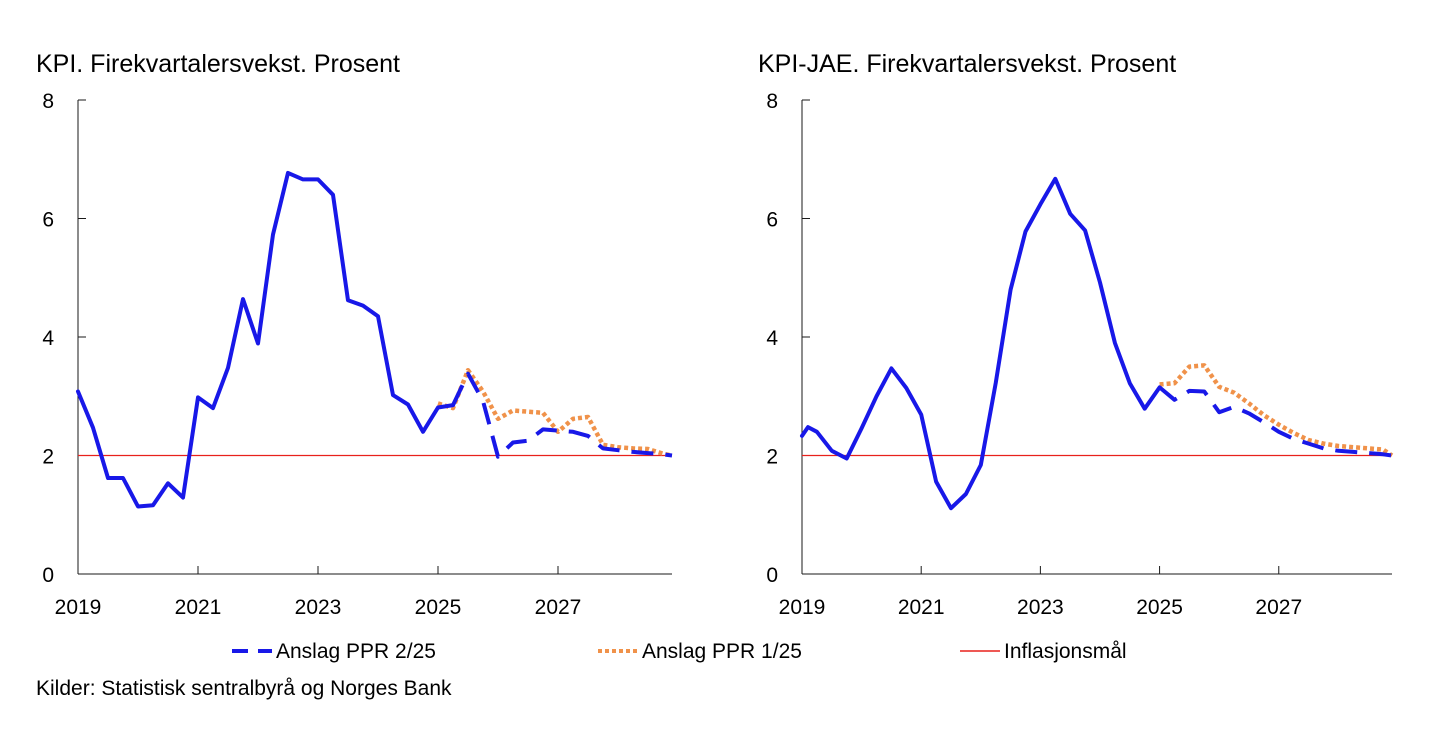 The image size is (1445, 746). I want to click on legend-label: Anslag PPR 2/25, so click(356, 651).